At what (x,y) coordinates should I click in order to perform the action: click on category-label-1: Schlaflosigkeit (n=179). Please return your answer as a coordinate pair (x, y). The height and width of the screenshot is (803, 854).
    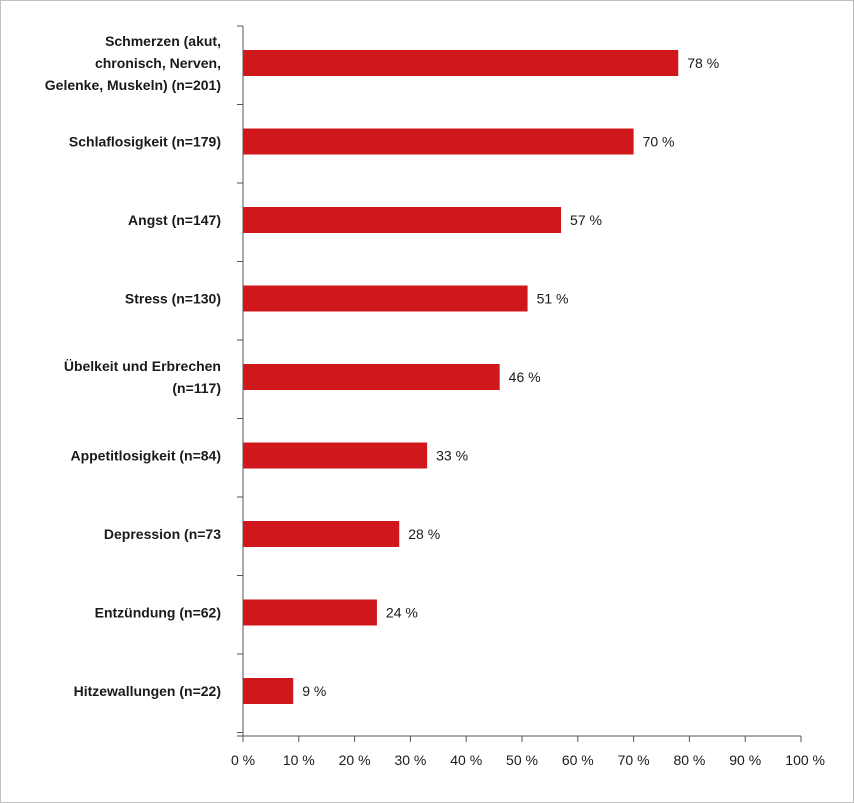
    Looking at the image, I should click on (145, 142).